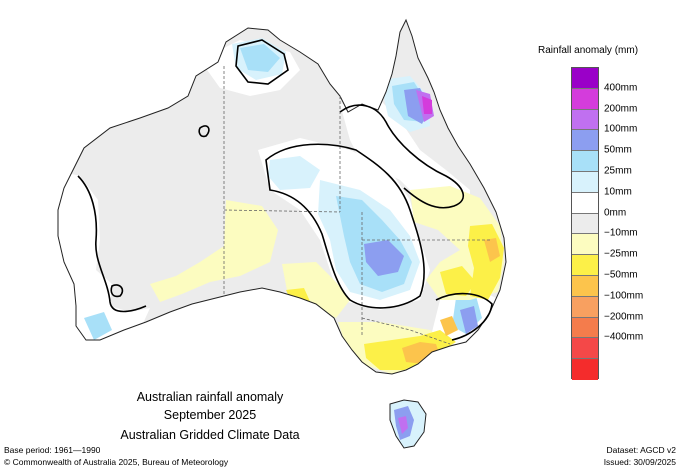  I want to click on contour-north, so click(262, 62).